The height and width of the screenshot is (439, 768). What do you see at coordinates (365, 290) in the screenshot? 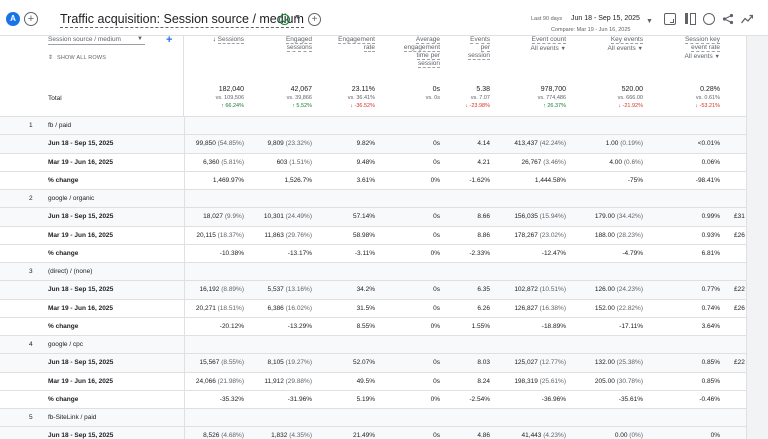
I see `cell-value: 34.2%` at bounding box center [365, 290].